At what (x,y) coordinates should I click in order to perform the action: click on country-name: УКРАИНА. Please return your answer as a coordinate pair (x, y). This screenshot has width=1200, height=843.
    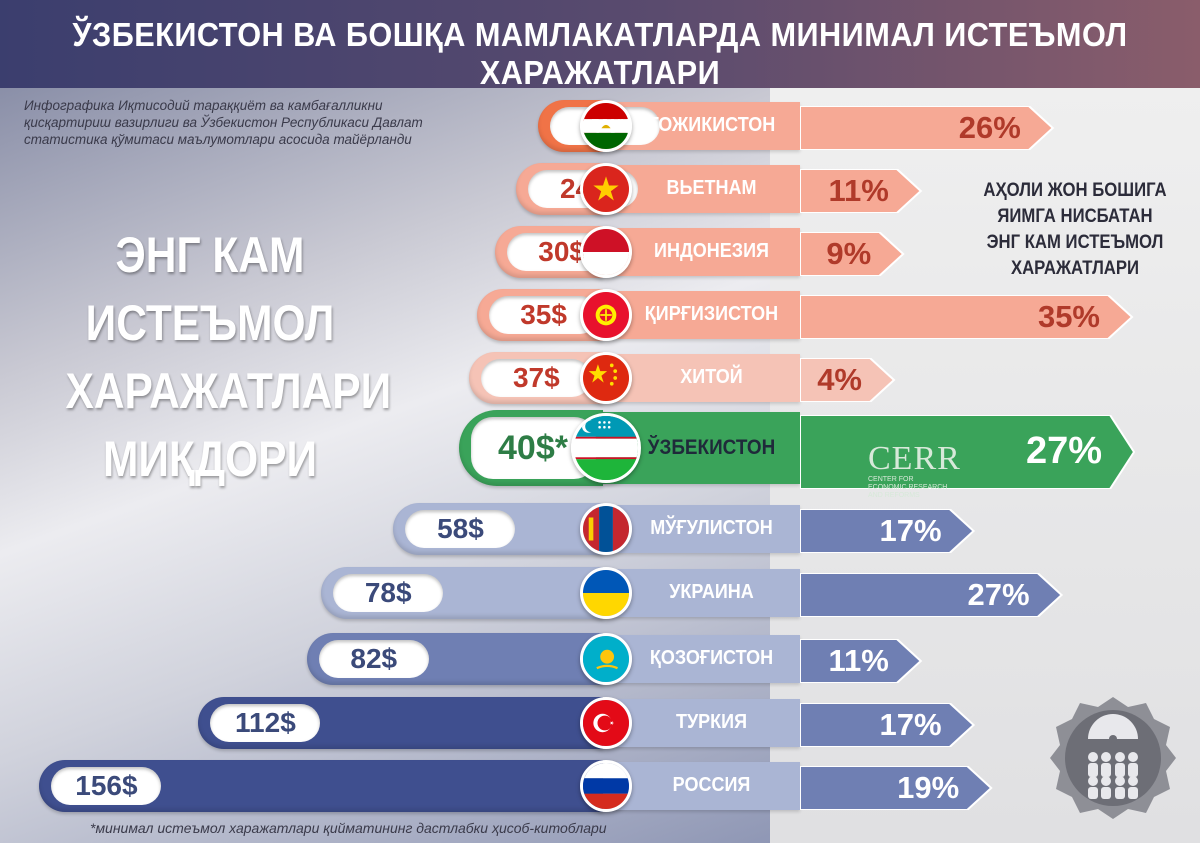
    Looking at the image, I should click on (711, 592).